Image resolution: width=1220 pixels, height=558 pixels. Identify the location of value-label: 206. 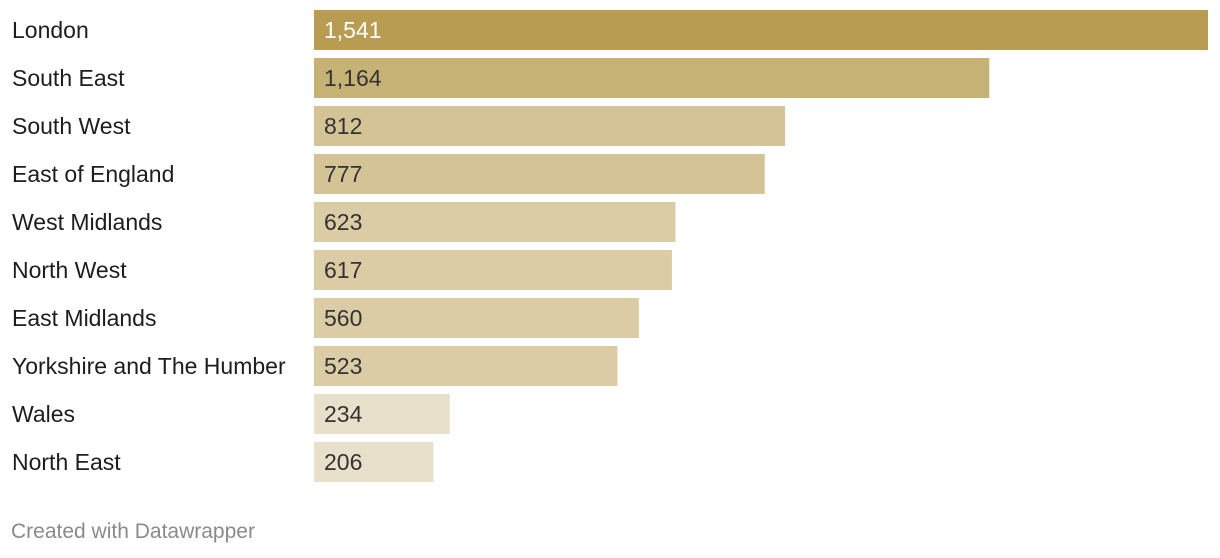
(343, 462).